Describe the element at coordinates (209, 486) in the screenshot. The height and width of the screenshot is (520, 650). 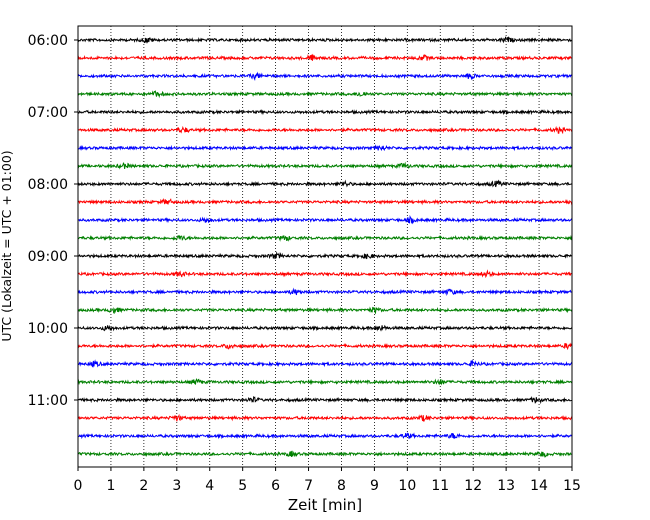
I see `x-tick-label-4: 4` at that location.